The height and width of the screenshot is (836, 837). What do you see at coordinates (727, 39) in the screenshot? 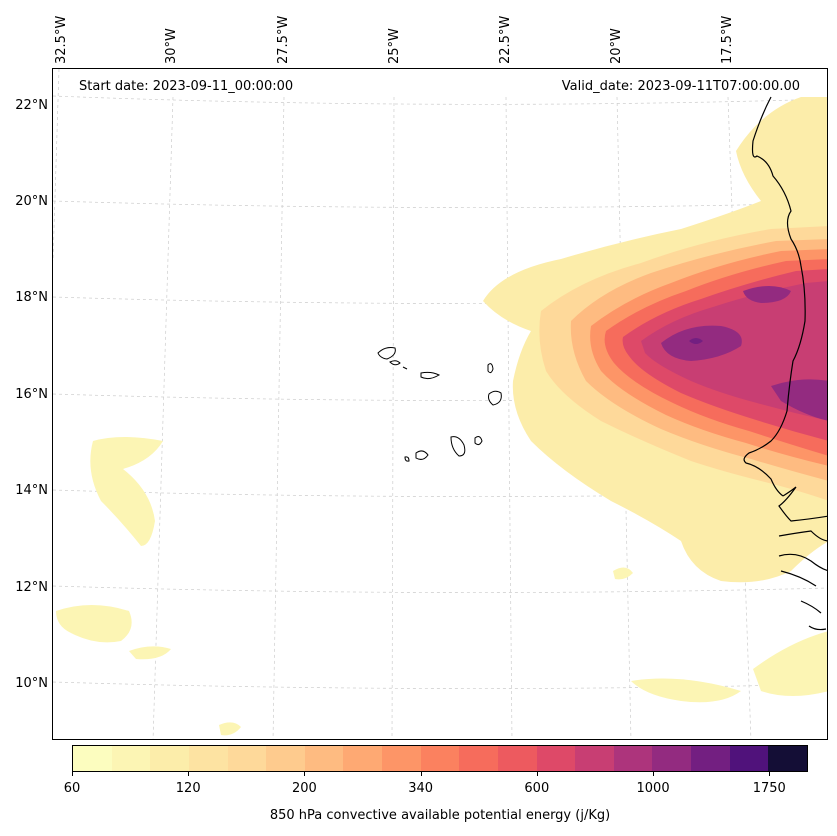
I see `lon-label: 17.5°W` at bounding box center [727, 39].